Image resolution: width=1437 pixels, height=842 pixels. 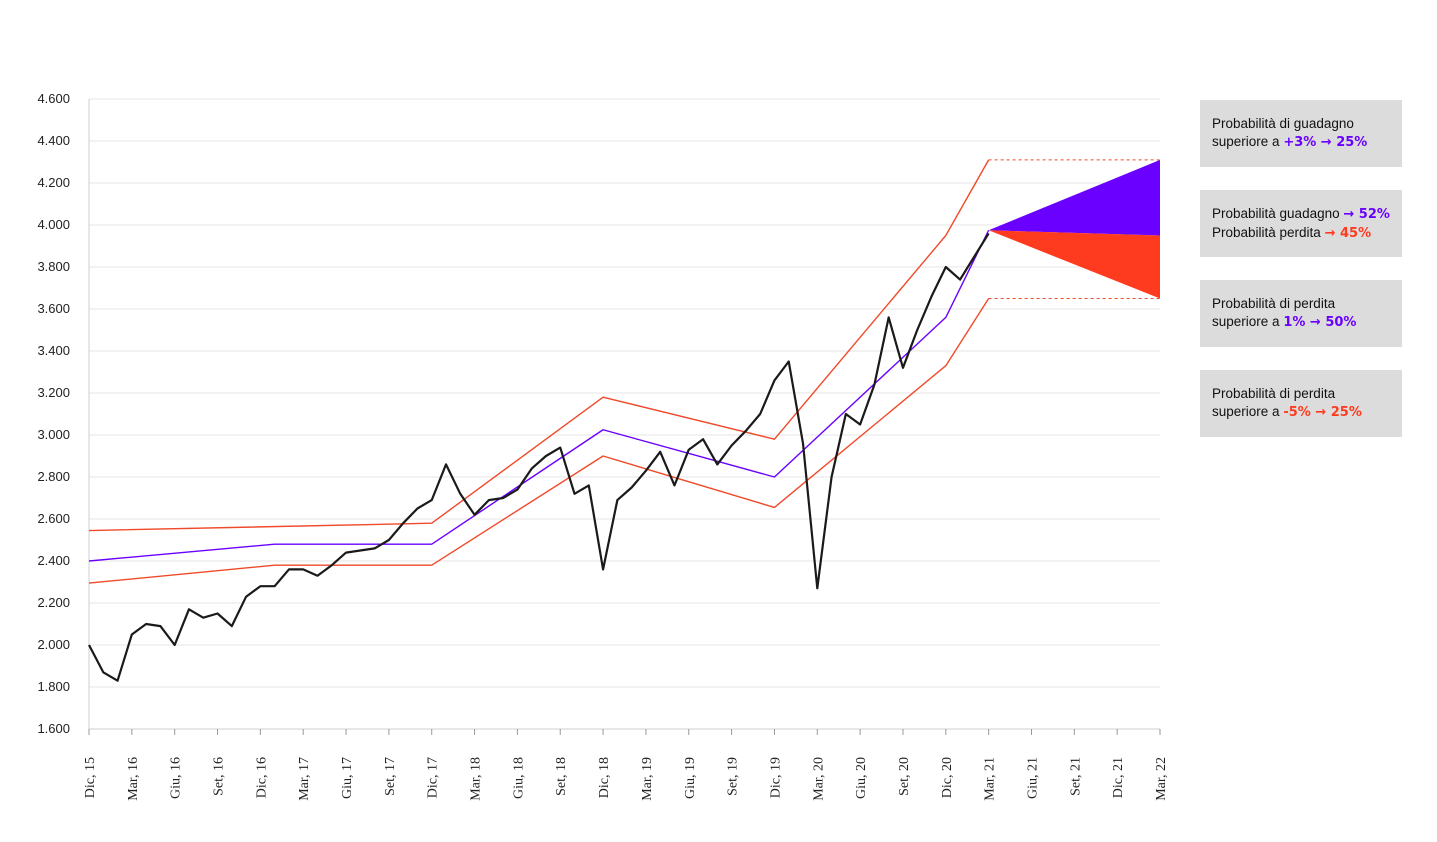 I want to click on x-tick-label: Giu, 18, so click(x=518, y=778).